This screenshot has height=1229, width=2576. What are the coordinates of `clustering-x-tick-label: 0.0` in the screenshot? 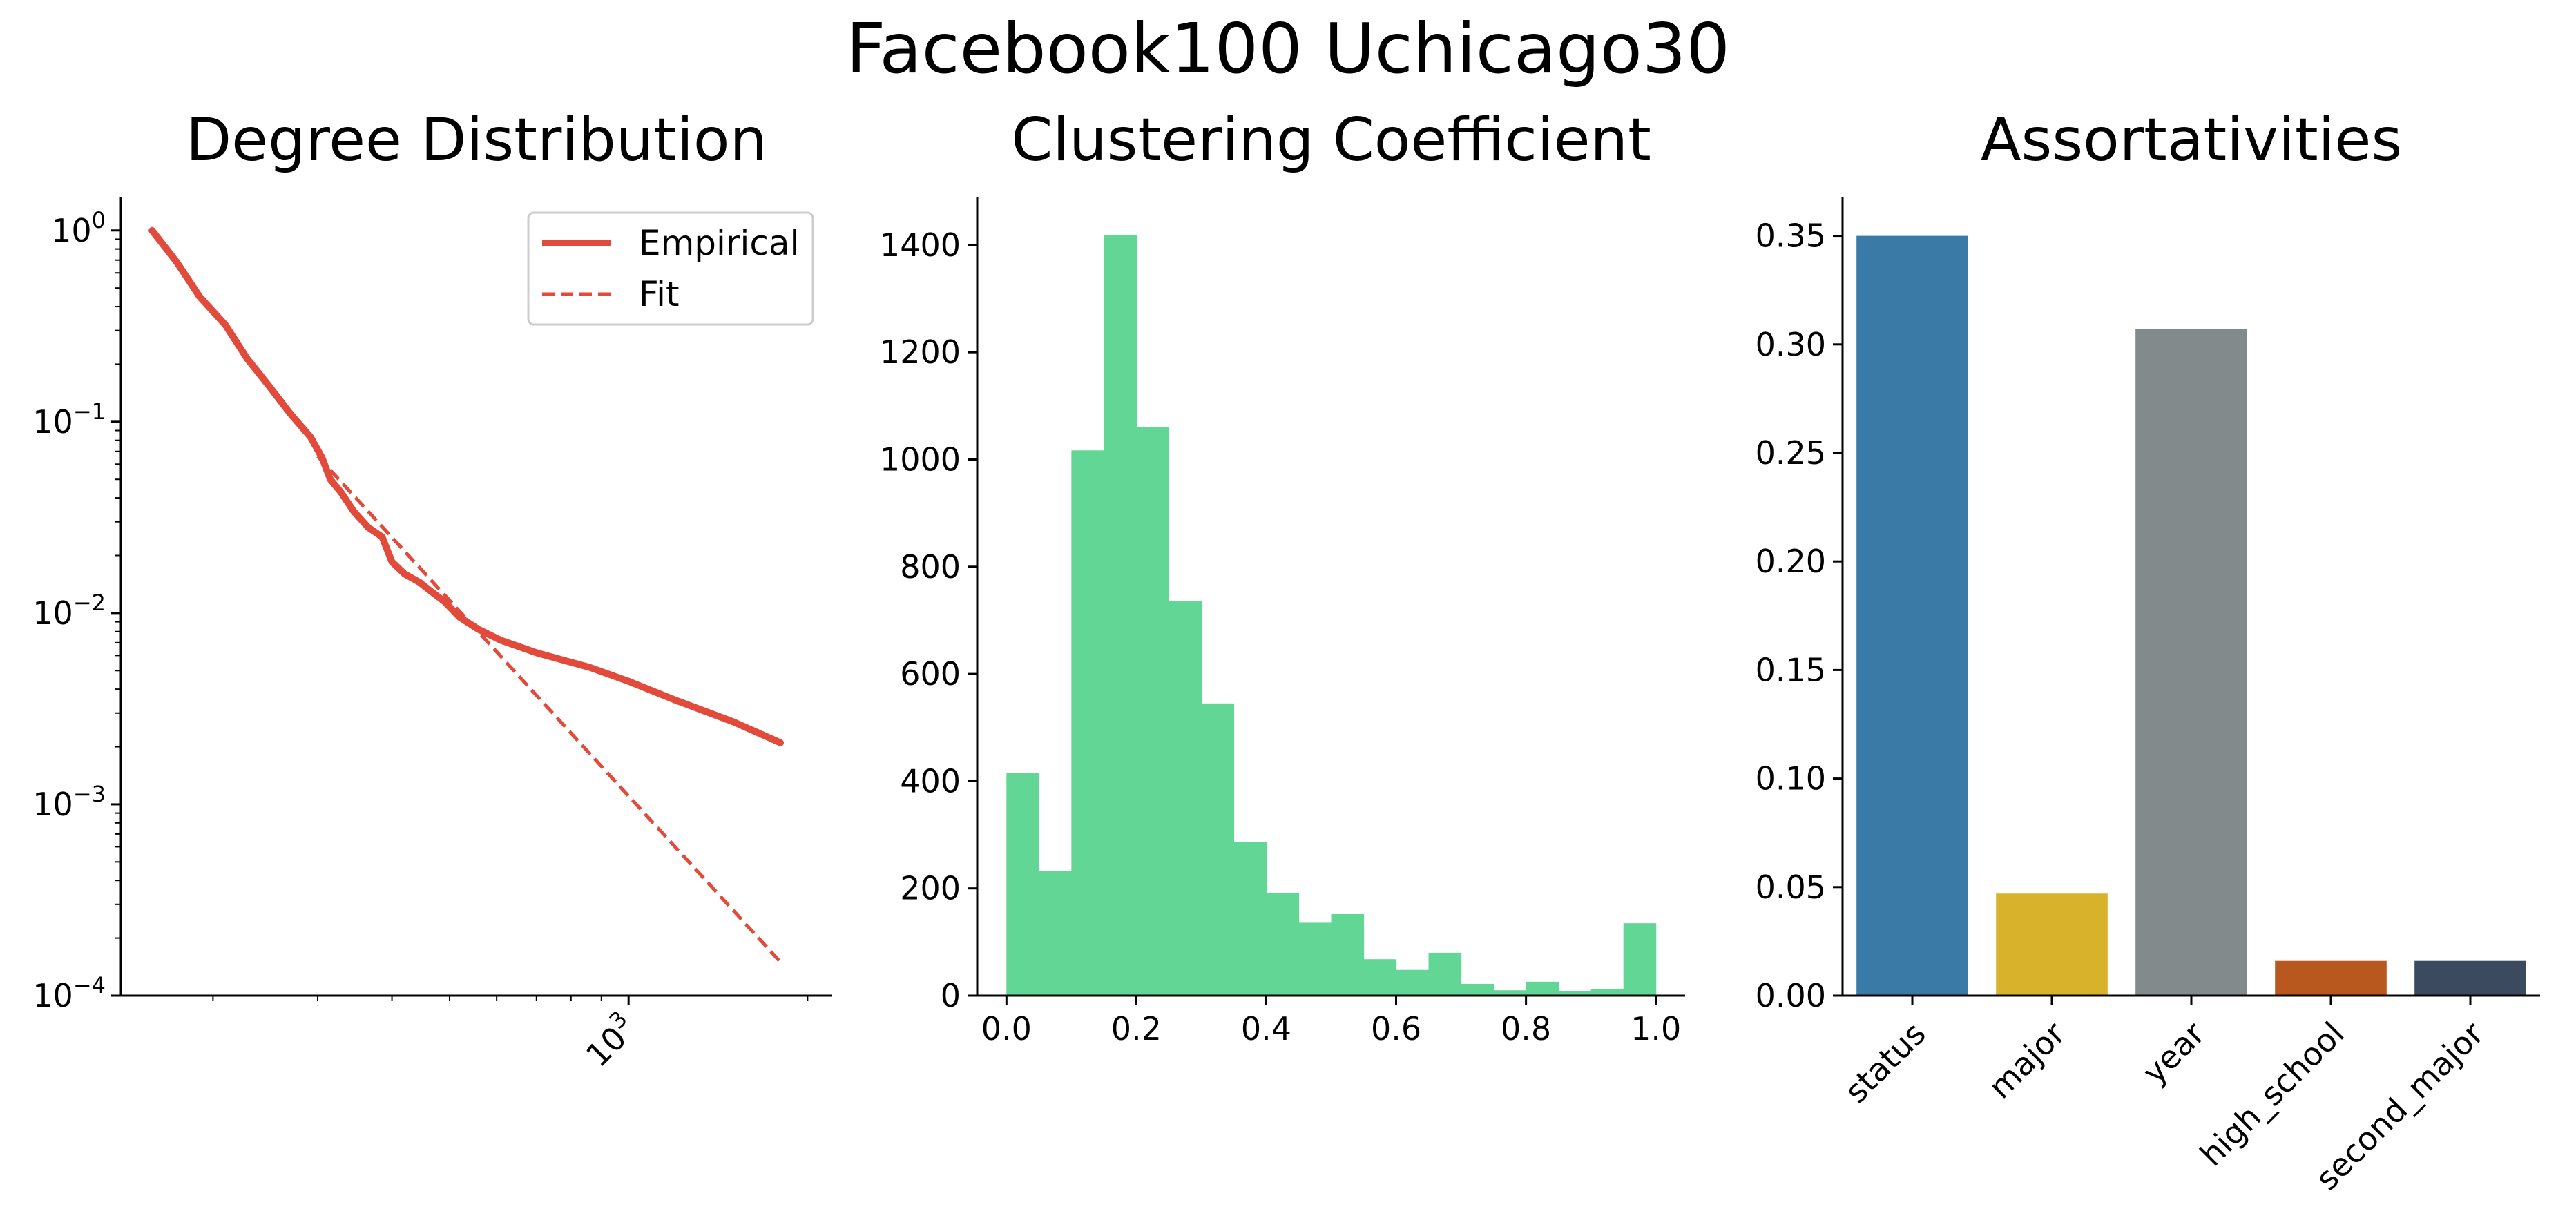 It's located at (1006, 1028).